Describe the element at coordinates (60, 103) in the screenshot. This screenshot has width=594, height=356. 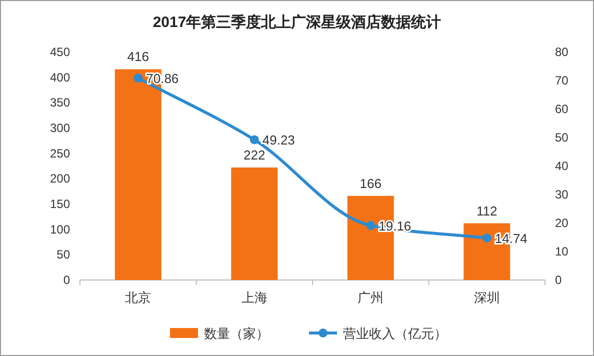
I see `y-tick-label: 350` at that location.